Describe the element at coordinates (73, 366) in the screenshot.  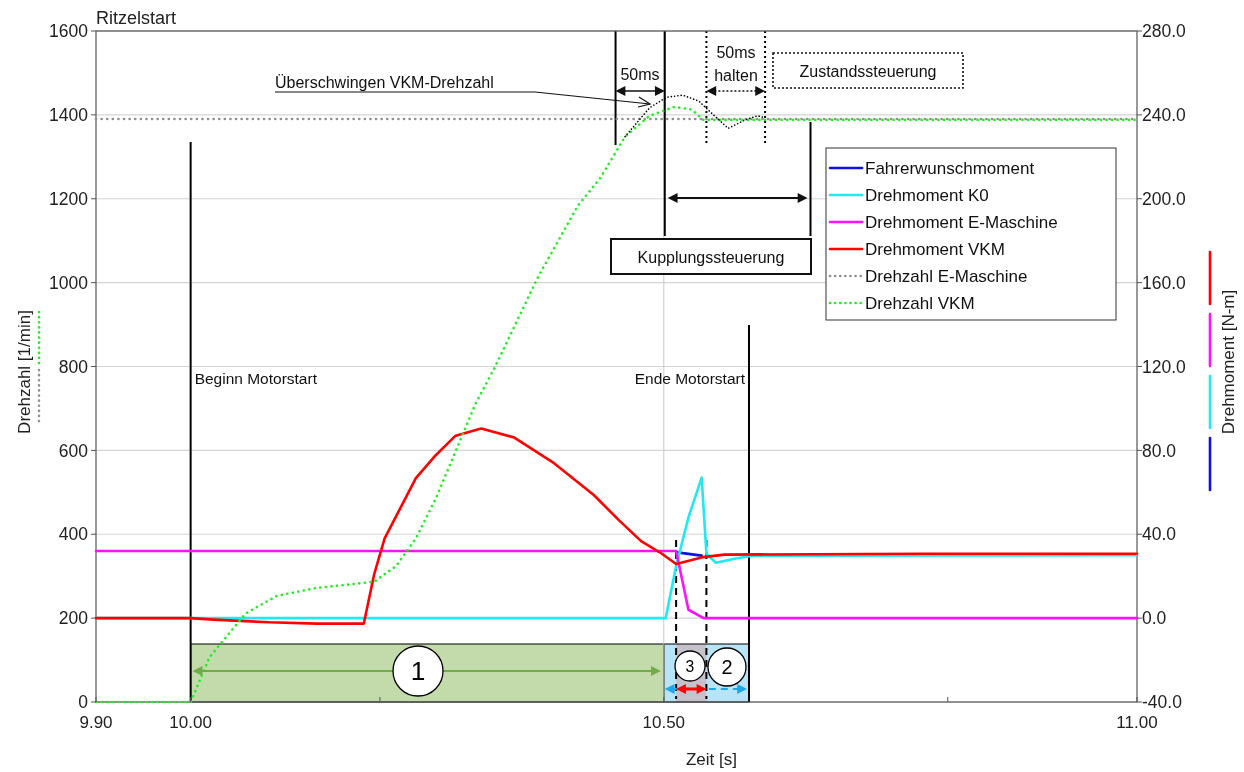
I see `y-tick-label: 800` at that location.